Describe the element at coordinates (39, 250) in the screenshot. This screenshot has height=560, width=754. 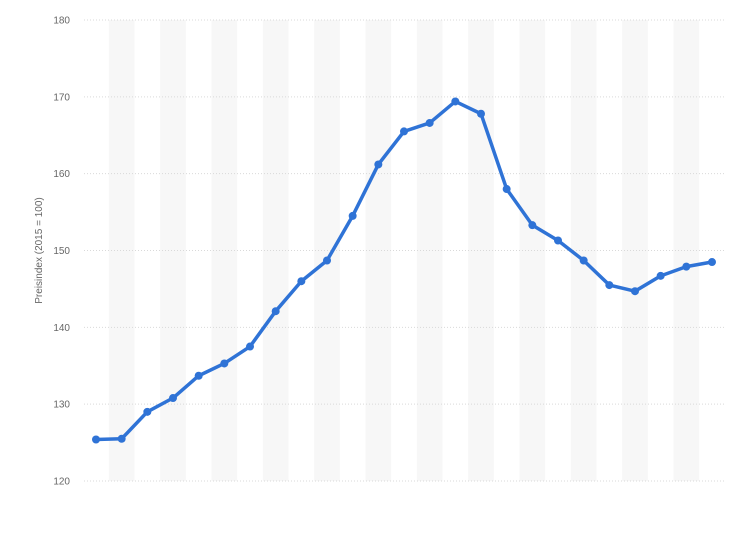
I see `y-axis-title: Preisindex (2015 = 100)` at that location.